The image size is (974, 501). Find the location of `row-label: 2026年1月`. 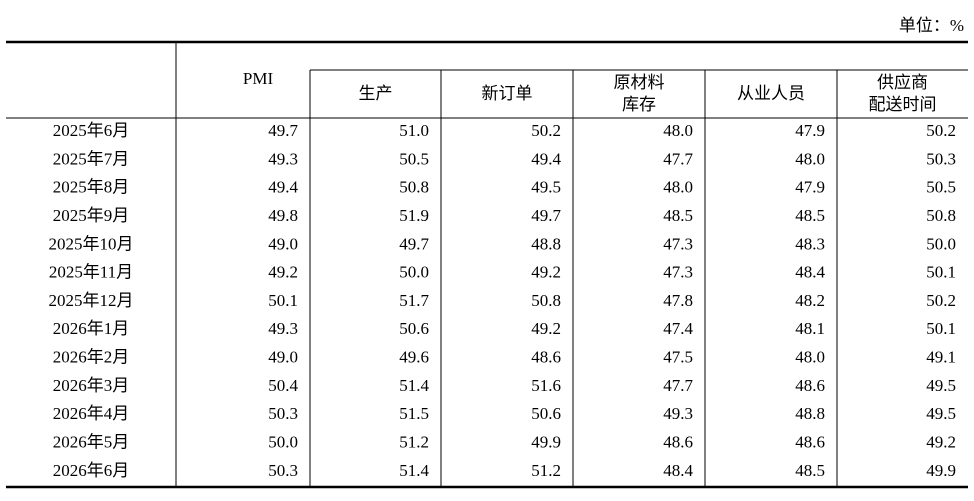

row-label: 2026年1月 is located at coordinates (91, 328).